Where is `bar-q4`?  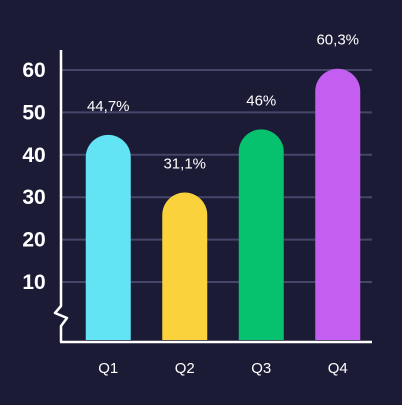 bar-q4 is located at coordinates (338, 204).